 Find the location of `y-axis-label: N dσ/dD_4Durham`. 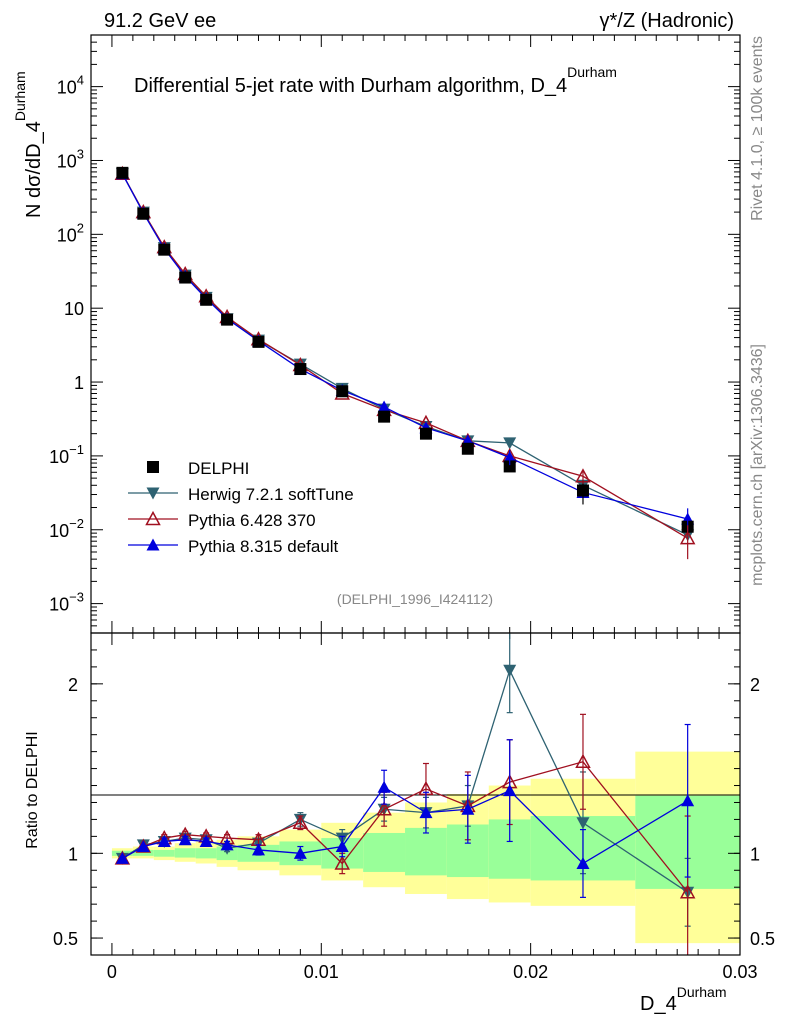

y-axis-label: N dσ/dD_4Durham is located at coordinates (28, 144).